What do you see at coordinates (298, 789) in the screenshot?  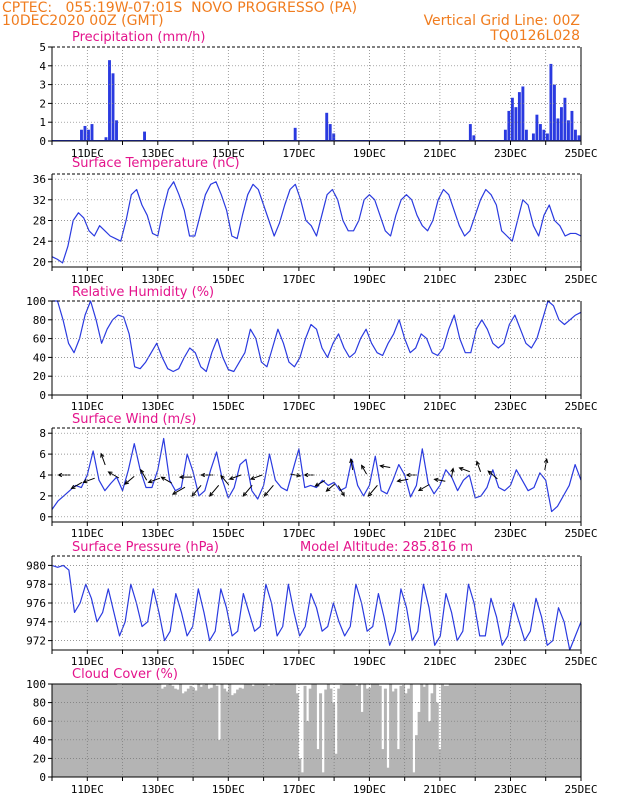 I see `x-tick-label: 17DEC` at bounding box center [298, 789].